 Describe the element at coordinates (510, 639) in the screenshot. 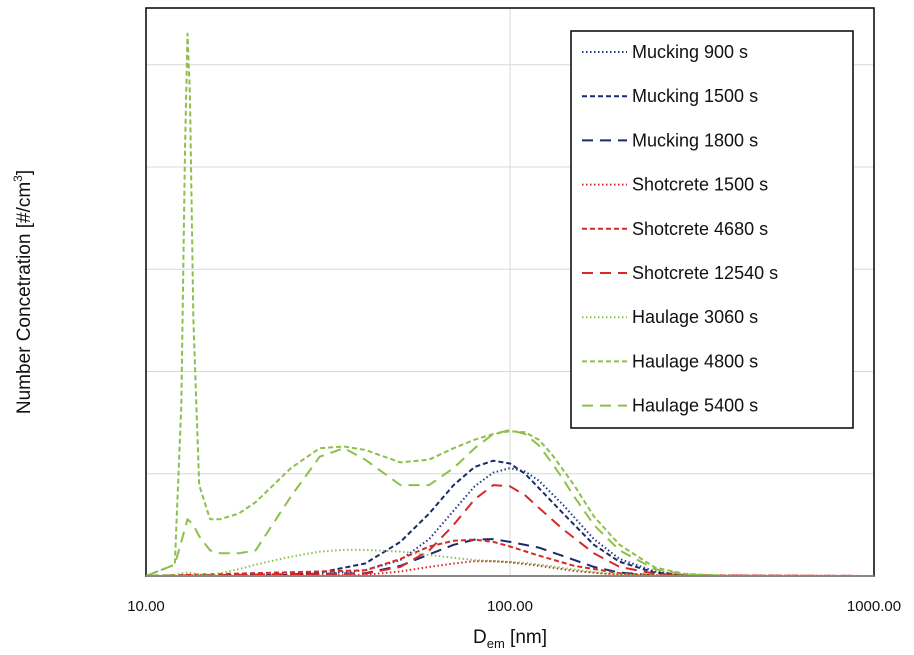

I see `x-axis-title: Dem [nm]` at that location.